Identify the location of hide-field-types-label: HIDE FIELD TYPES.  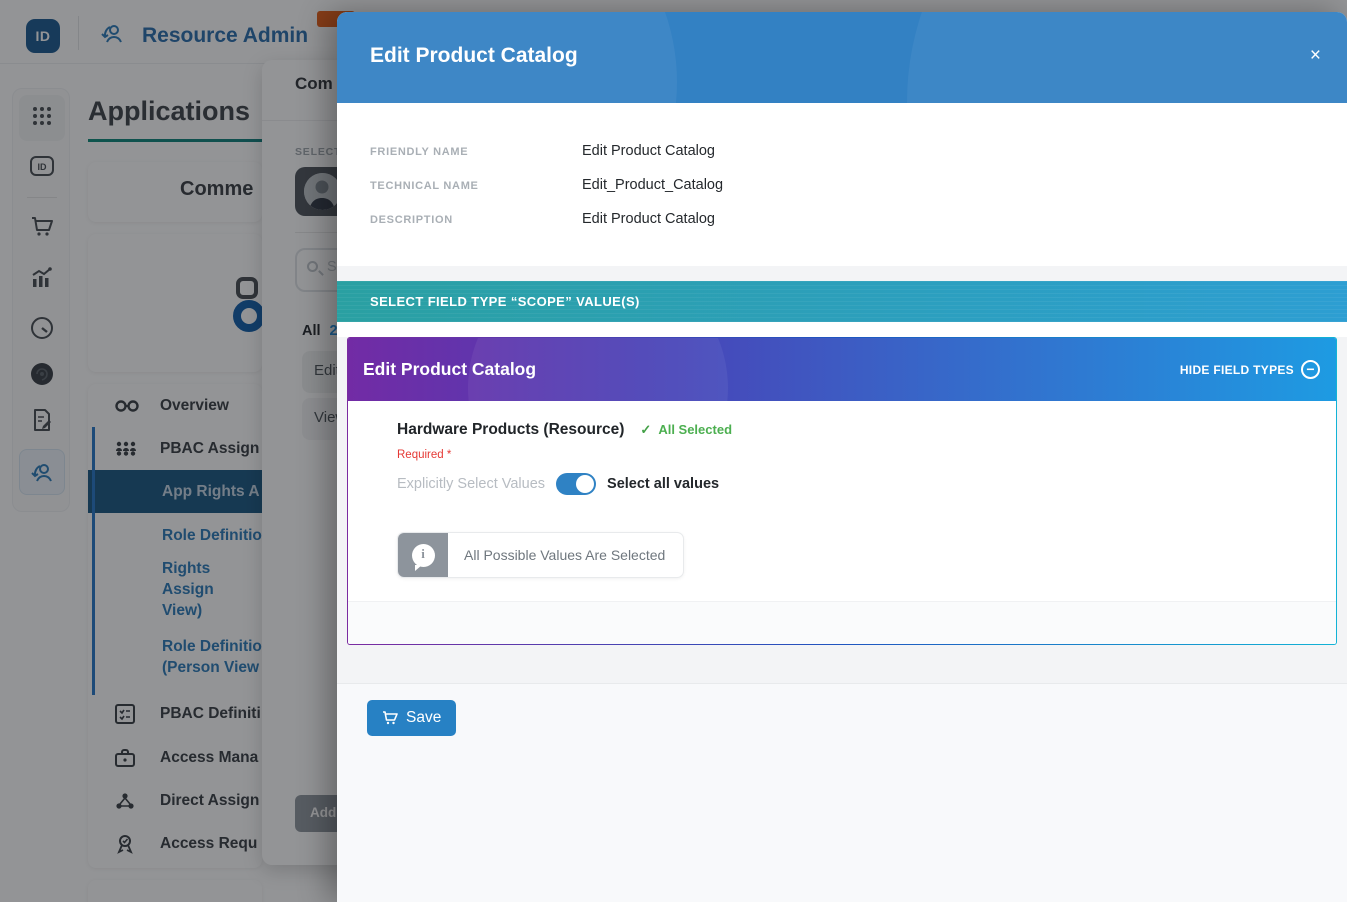
(1236, 369).